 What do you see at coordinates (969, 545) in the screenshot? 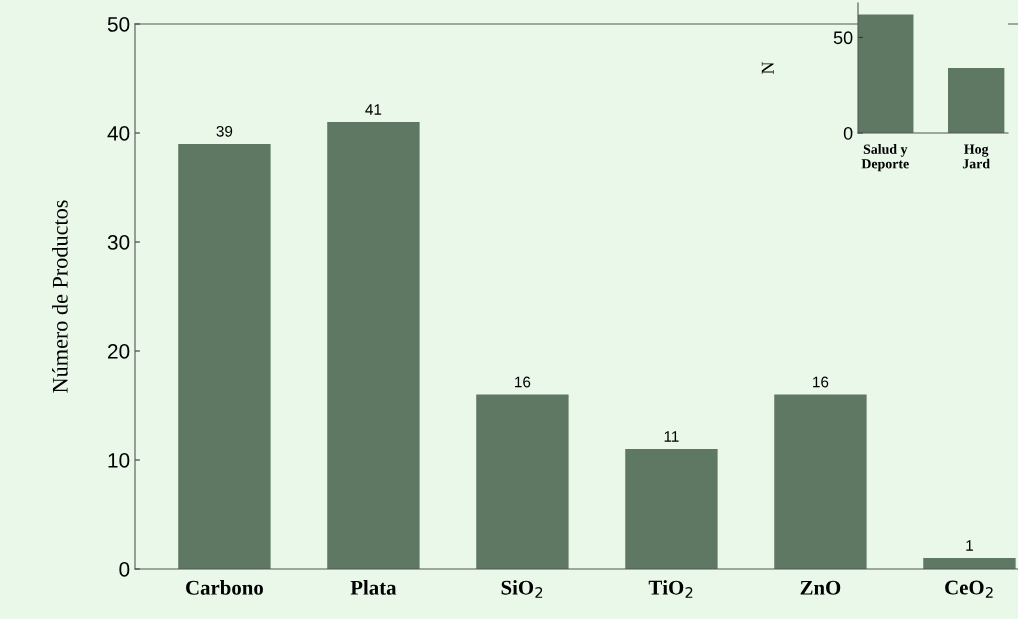
I see `data-label: 1` at bounding box center [969, 545].